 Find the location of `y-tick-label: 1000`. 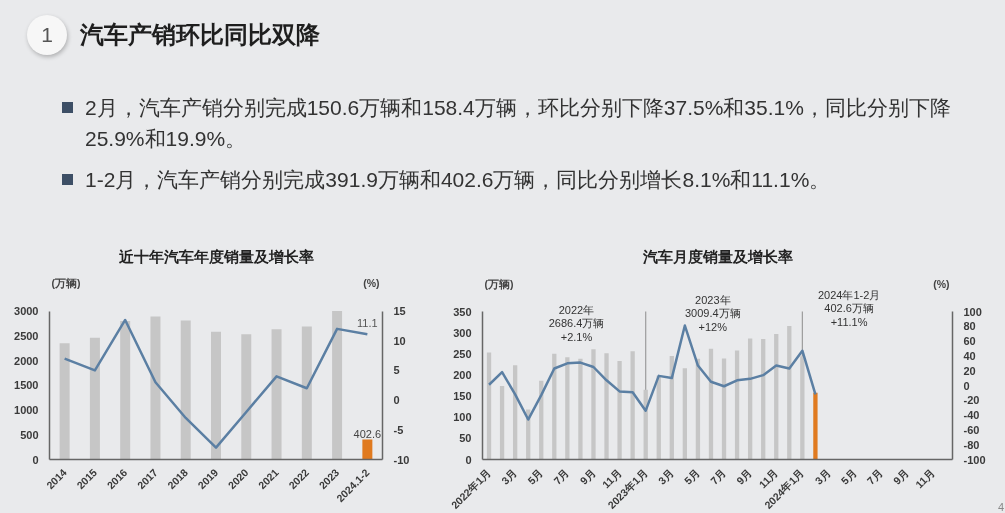

y-tick-label: 1000 is located at coordinates (26, 410).